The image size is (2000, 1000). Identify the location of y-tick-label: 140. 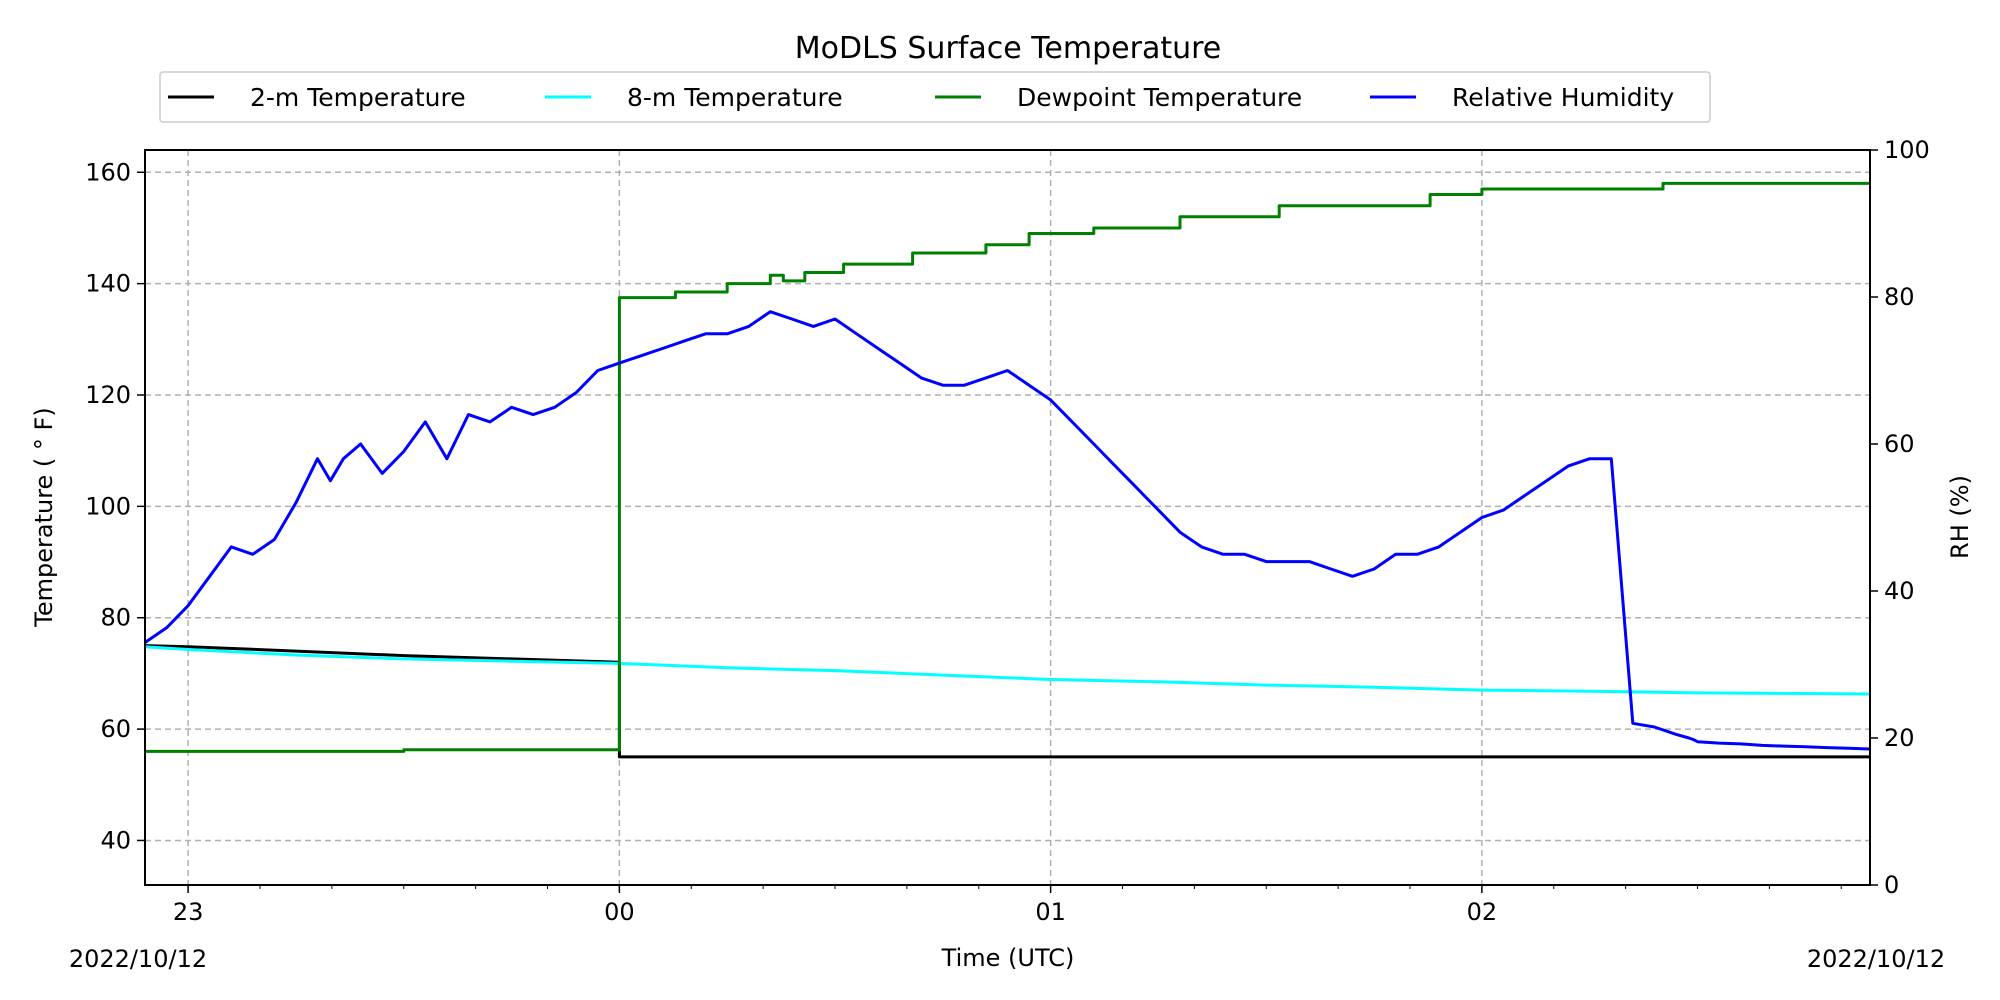
(108, 284).